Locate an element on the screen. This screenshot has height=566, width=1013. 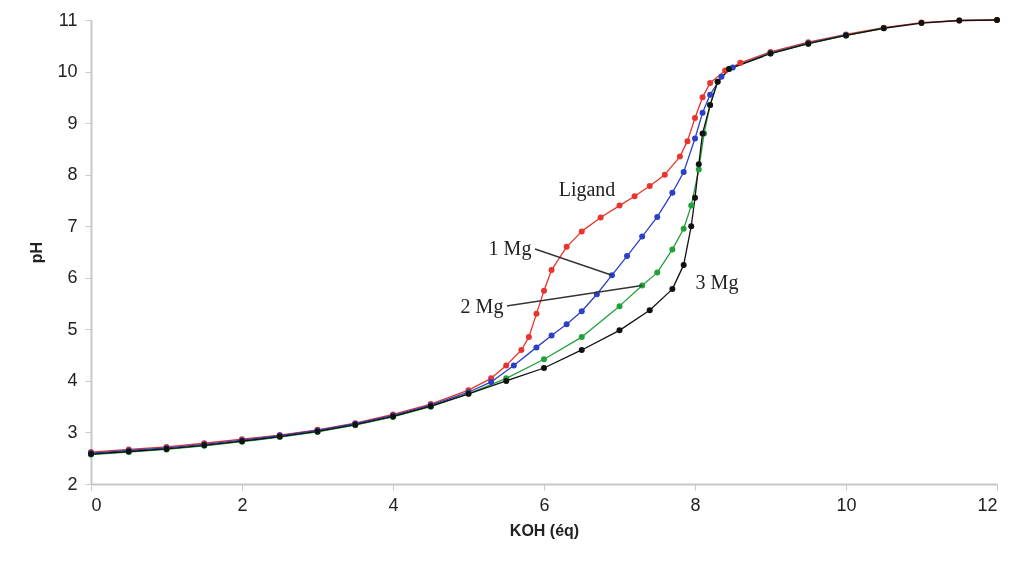
y-tick-label: 5 is located at coordinates (72, 328).